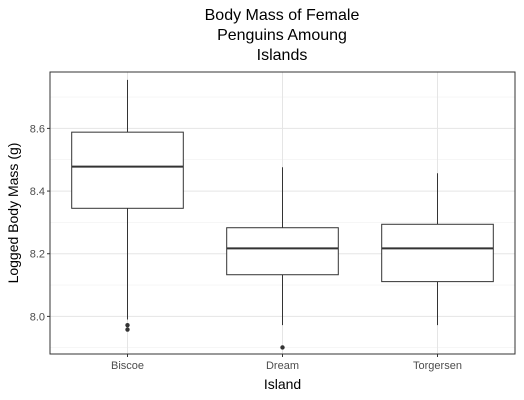 This screenshot has height=400, width=524. I want to click on box-torgersen, so click(437, 249).